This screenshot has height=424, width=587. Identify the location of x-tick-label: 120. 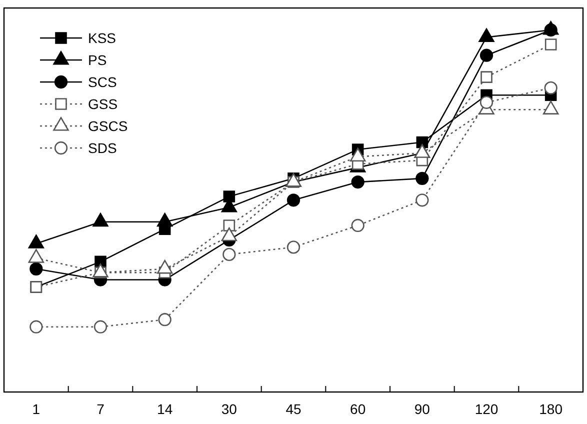
(486, 409).